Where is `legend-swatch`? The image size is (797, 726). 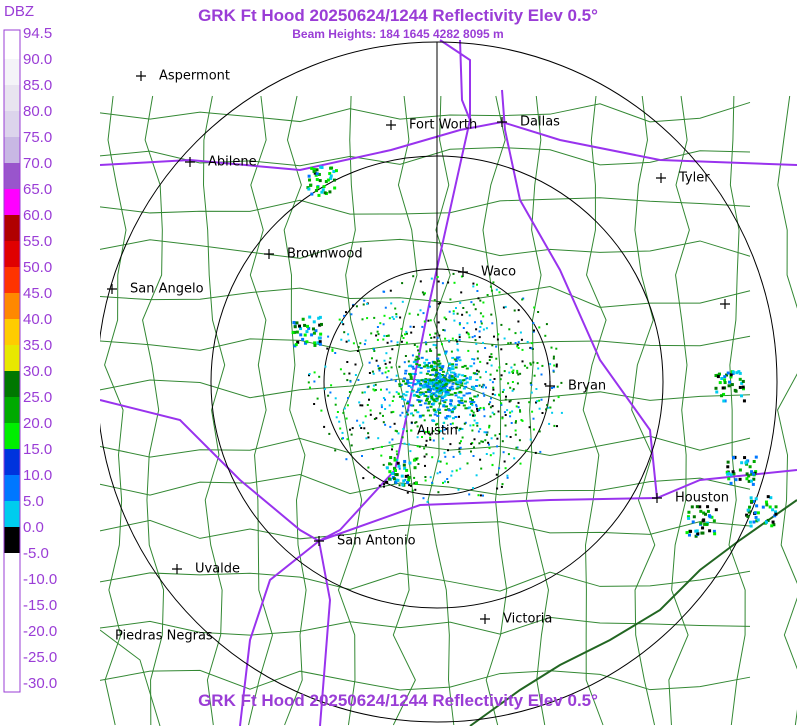 legend-swatch is located at coordinates (12, 124).